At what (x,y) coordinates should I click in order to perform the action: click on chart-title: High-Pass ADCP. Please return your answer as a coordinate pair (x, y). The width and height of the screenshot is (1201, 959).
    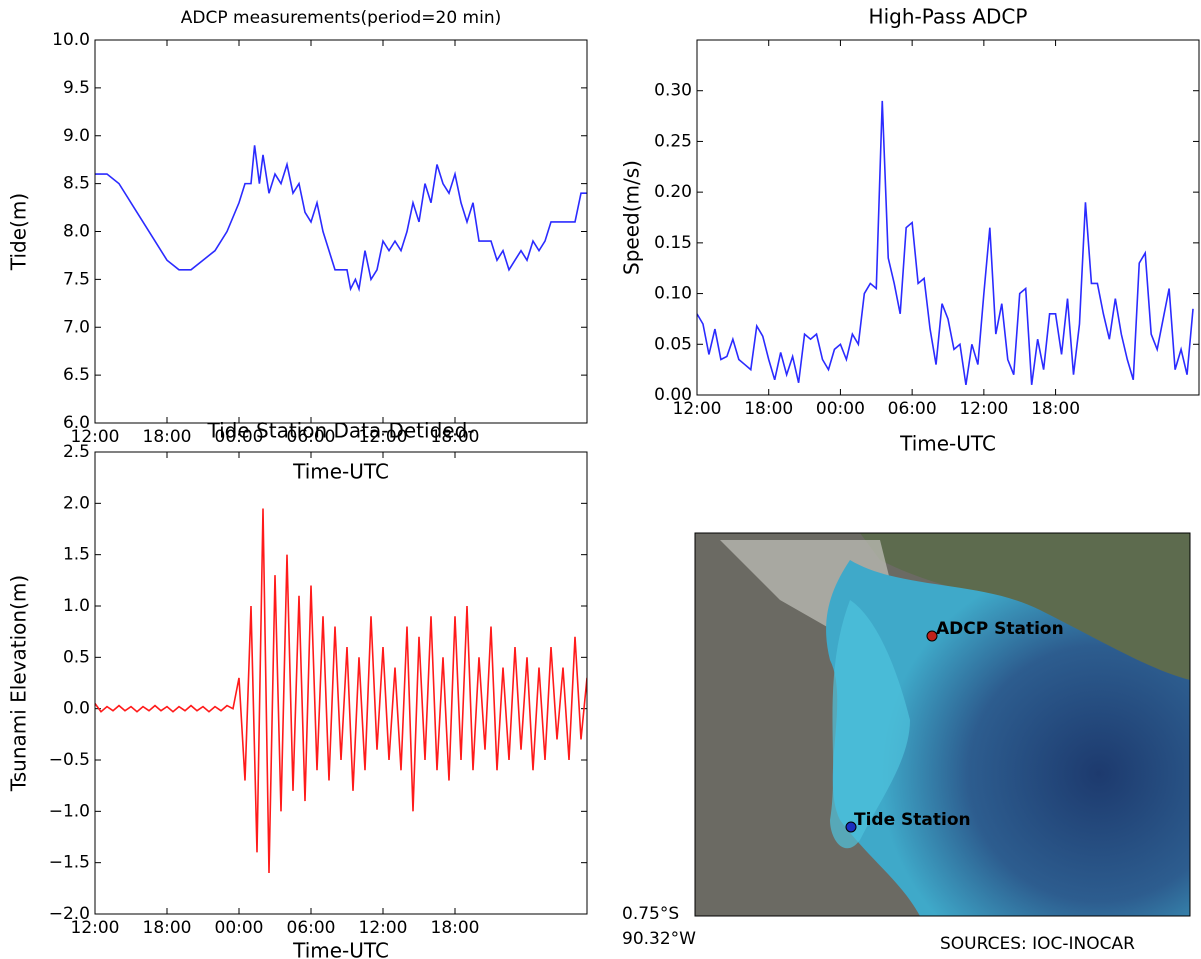
    Looking at the image, I should click on (948, 17).